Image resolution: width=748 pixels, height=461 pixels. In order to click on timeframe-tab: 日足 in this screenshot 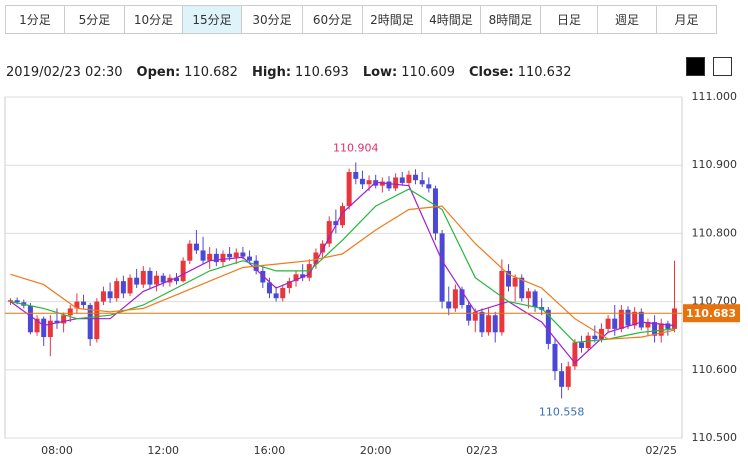, I will do `click(569, 19)`.